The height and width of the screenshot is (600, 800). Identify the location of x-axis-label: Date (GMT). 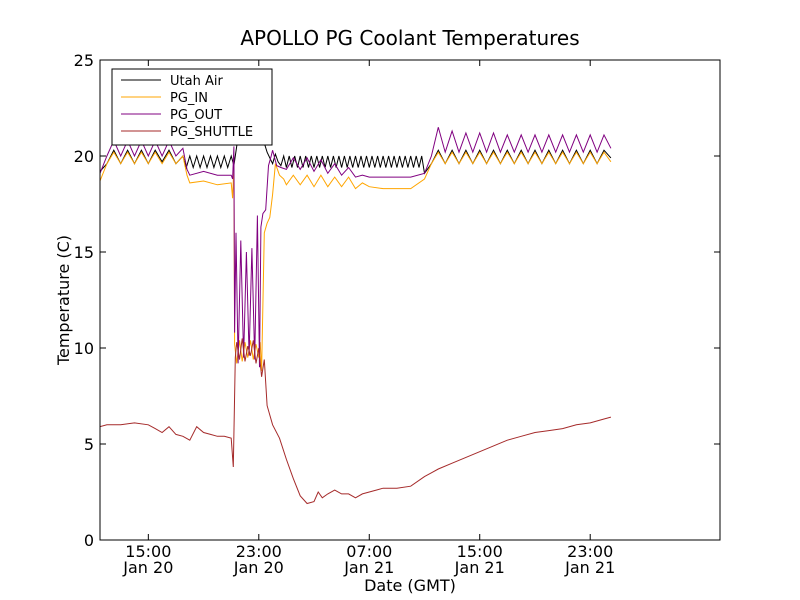
(410, 585).